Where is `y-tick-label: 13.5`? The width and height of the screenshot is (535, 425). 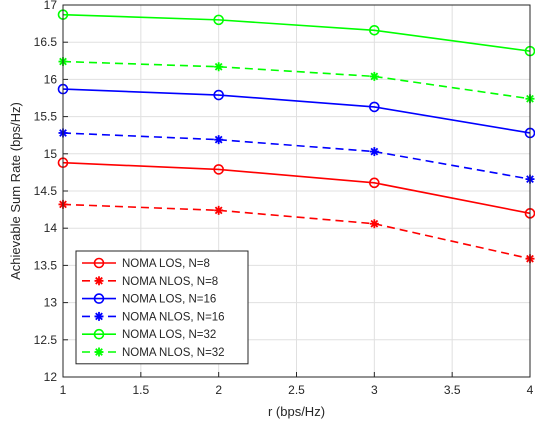 y-tick-label: 13.5 is located at coordinates (46, 265).